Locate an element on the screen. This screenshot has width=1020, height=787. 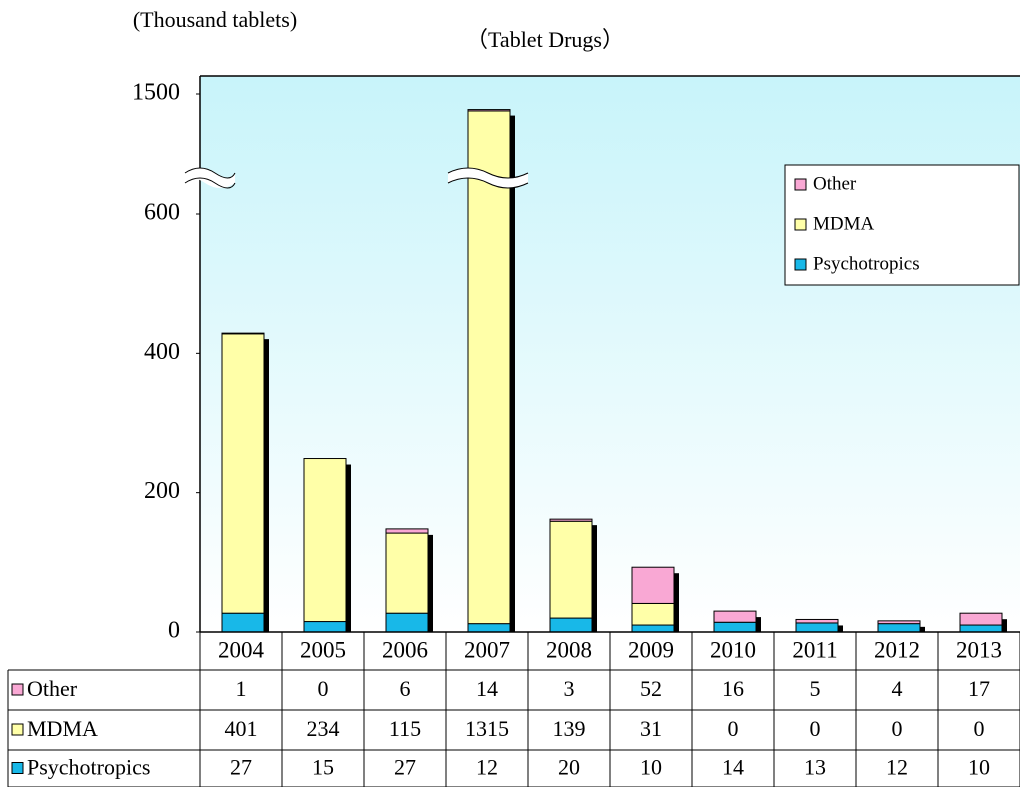
y-tick-label: 200 is located at coordinates (162, 491).